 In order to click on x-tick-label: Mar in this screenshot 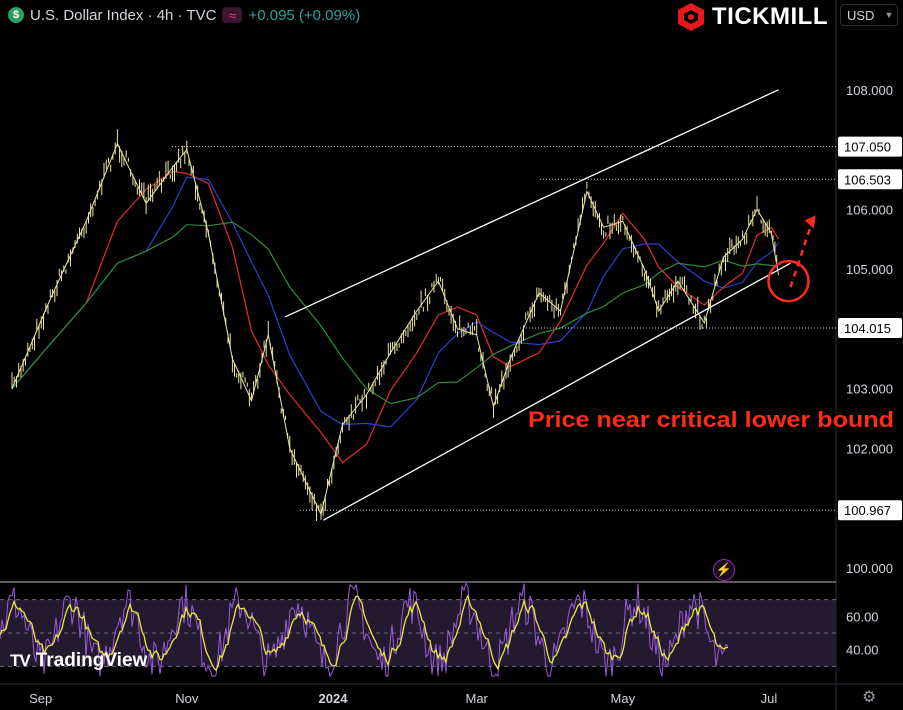, I will do `click(476, 698)`.